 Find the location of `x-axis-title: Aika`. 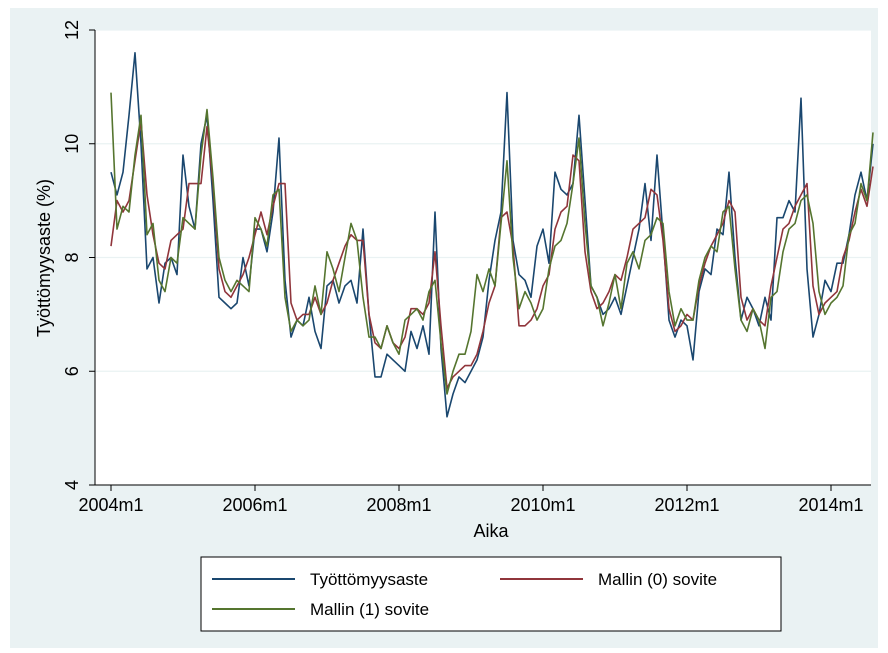

x-axis-title: Aika is located at coordinates (491, 531).